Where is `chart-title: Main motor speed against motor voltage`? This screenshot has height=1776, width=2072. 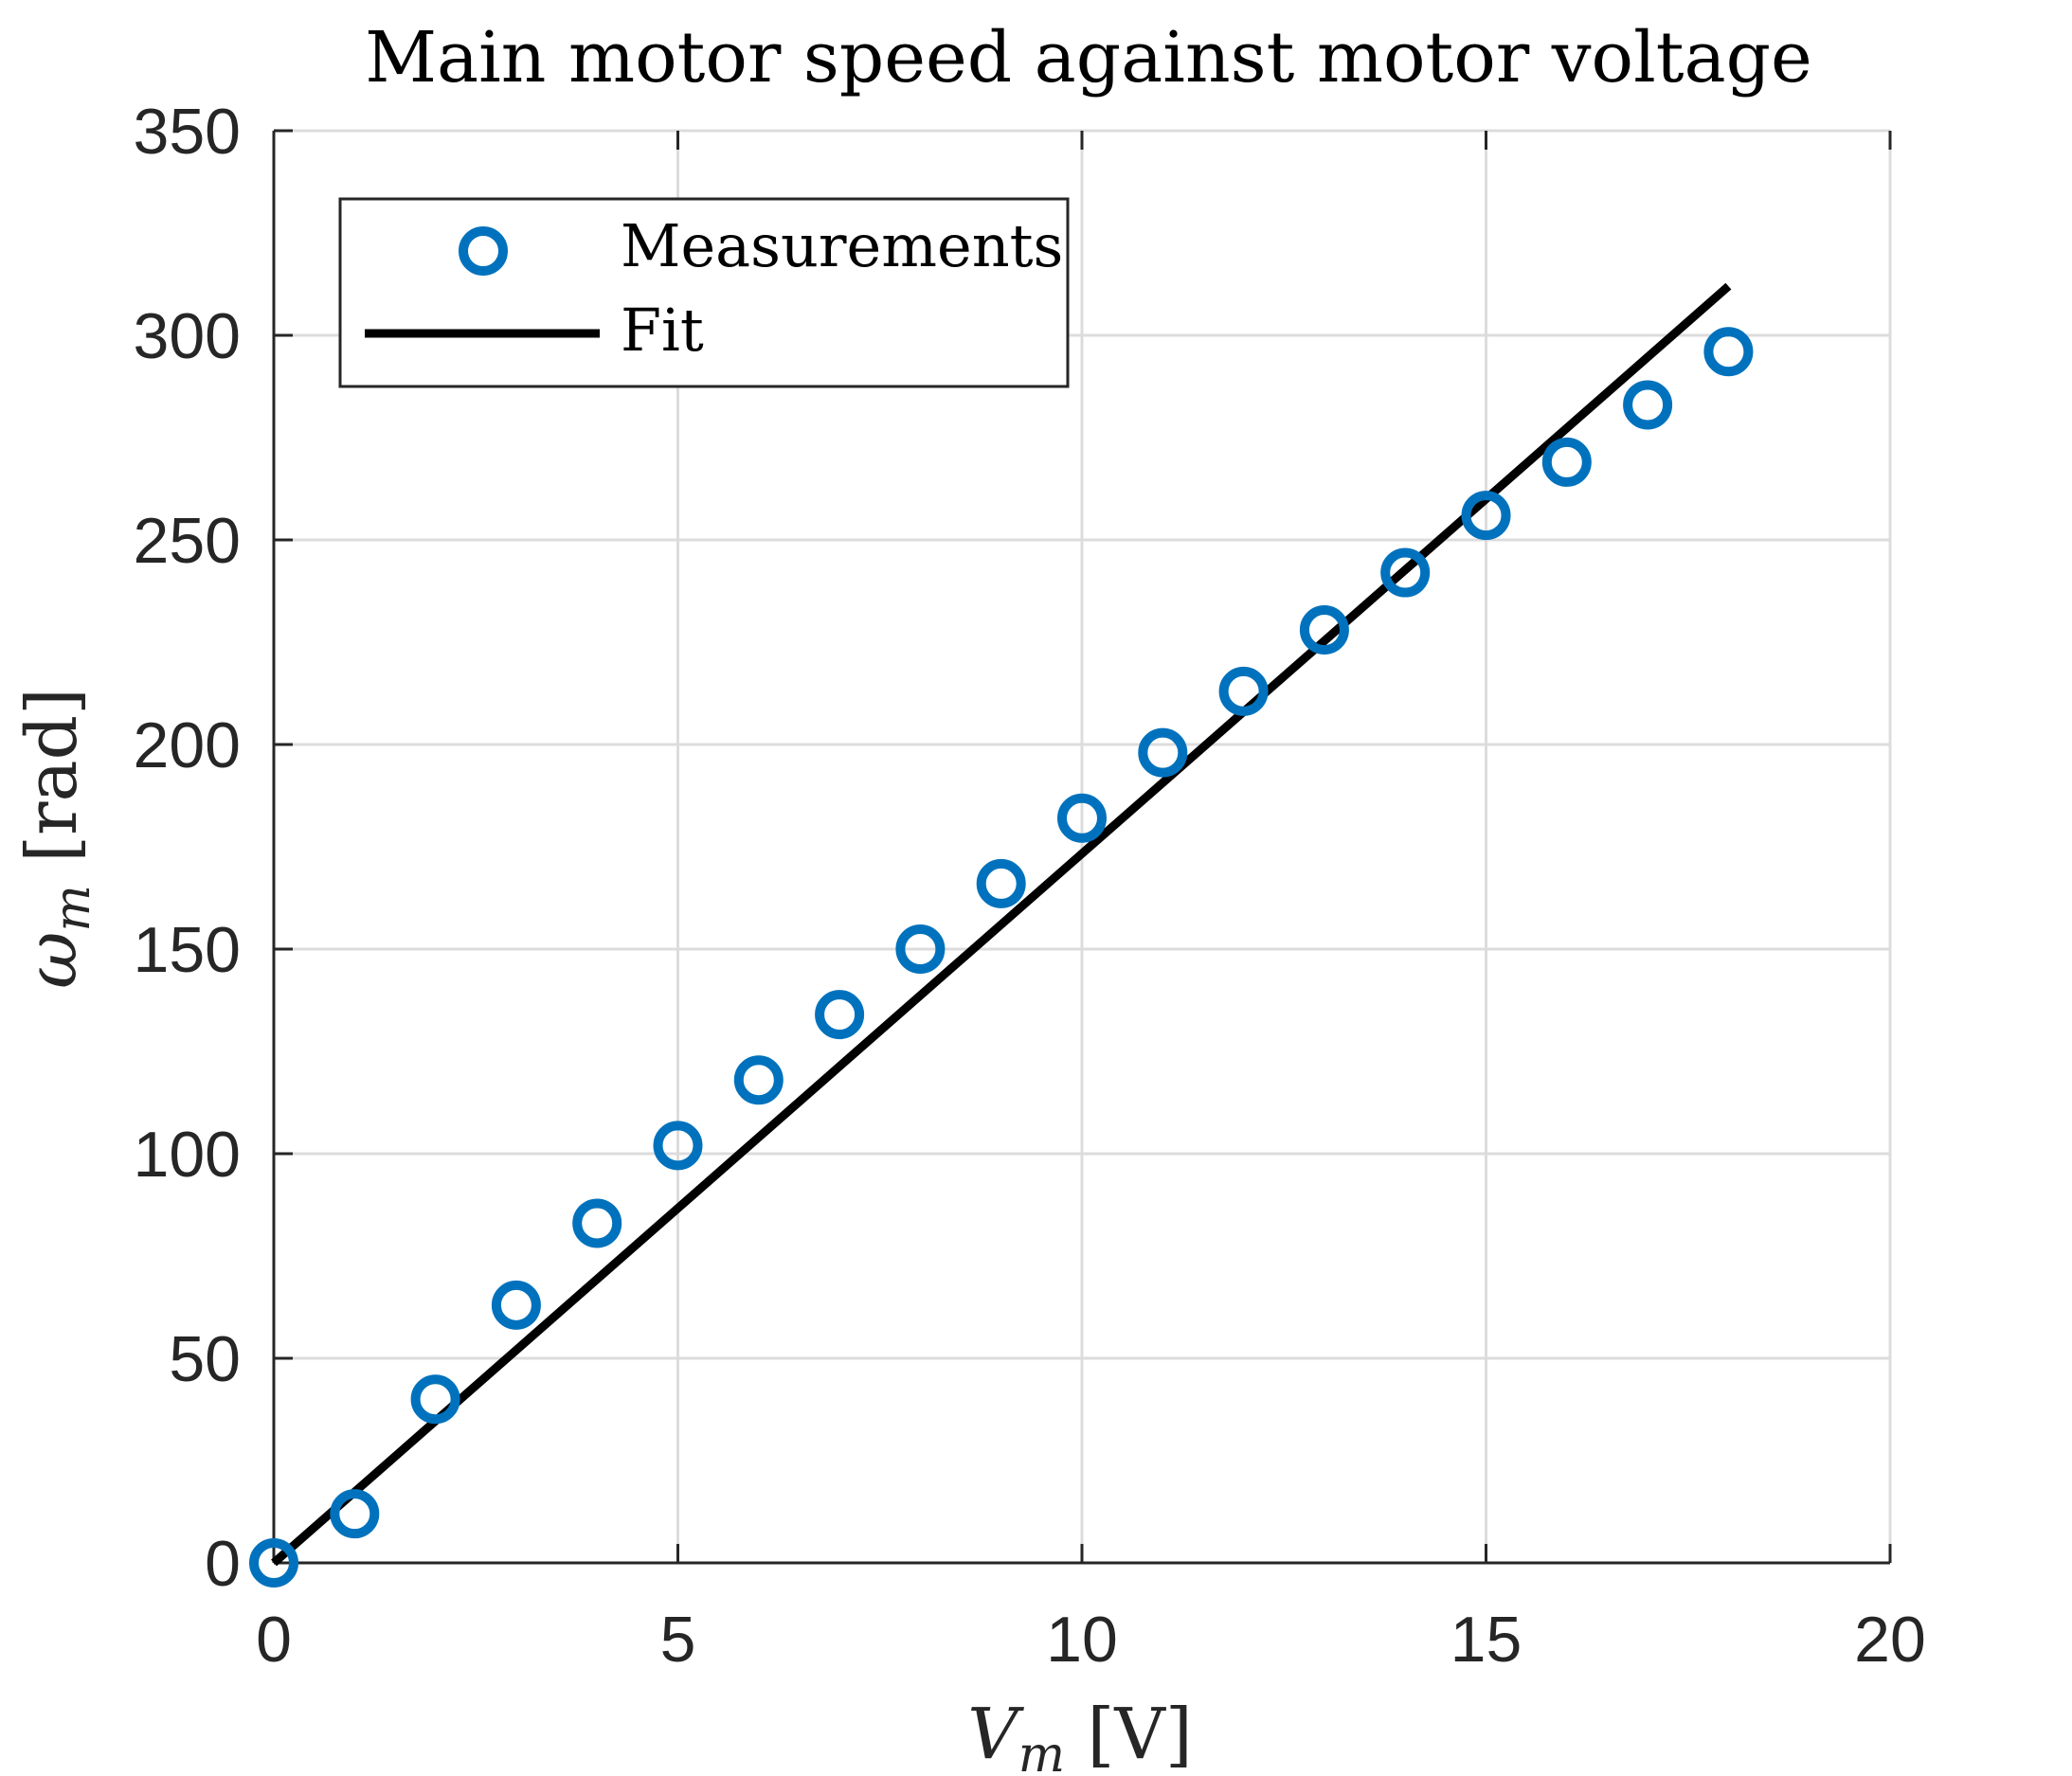 chart-title: Main motor speed against motor voltage is located at coordinates (1088, 58).